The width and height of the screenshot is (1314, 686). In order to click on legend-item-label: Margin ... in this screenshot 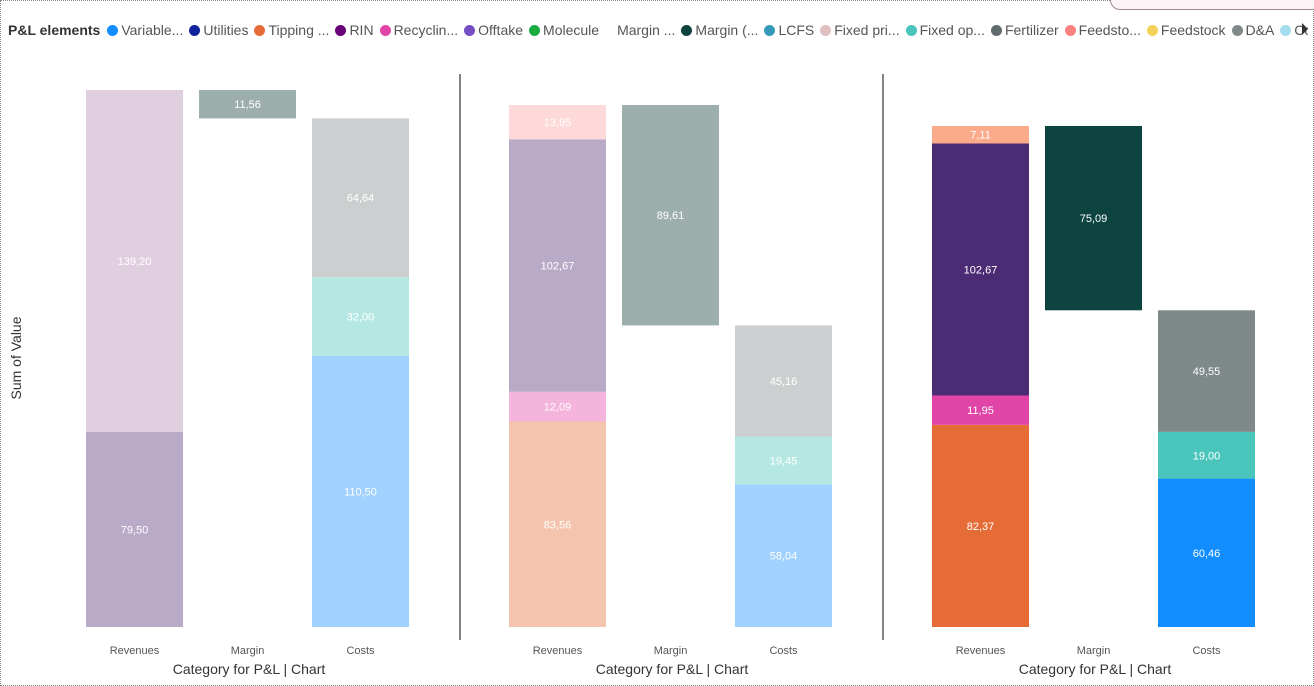, I will do `click(646, 30)`.